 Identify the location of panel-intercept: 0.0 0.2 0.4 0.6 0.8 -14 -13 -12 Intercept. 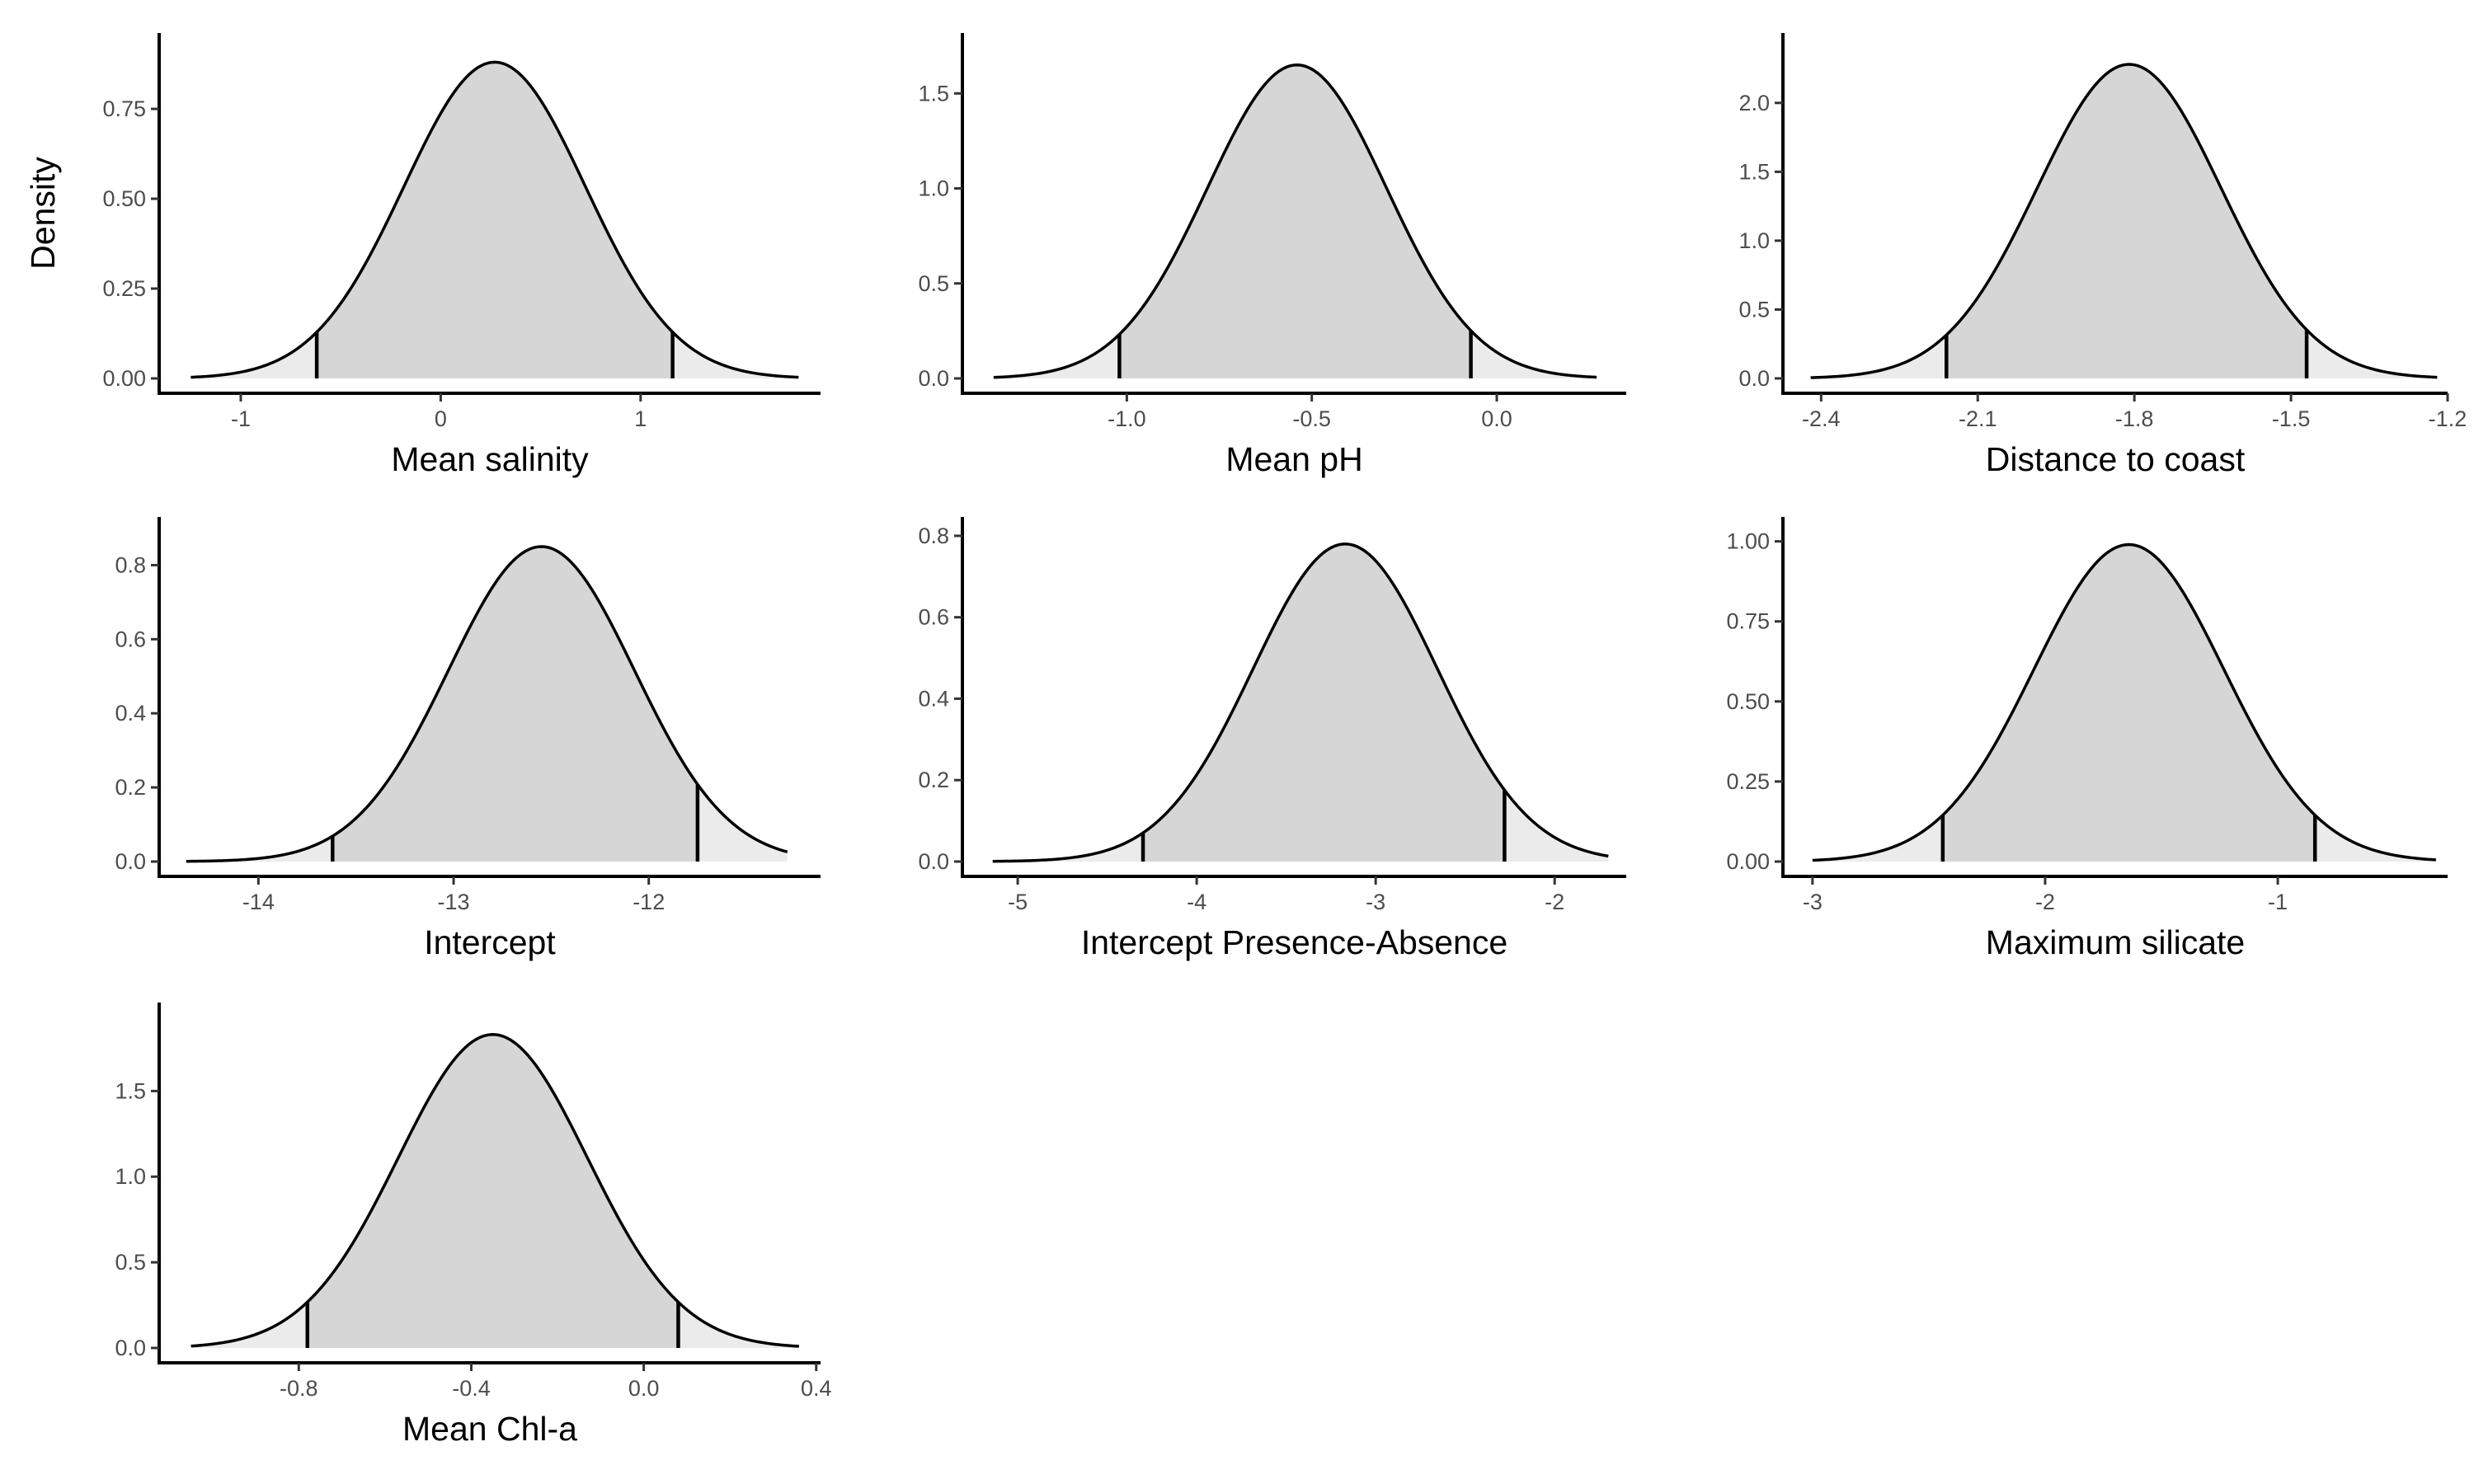
(468, 739).